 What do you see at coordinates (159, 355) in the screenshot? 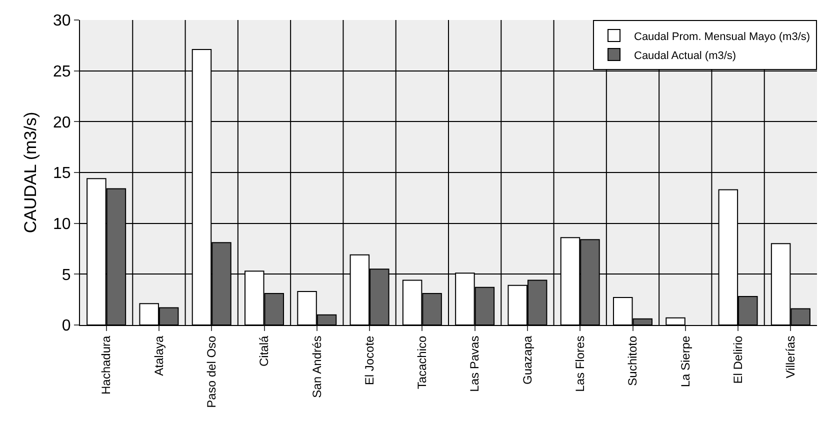
I see `x-tick-label: Atalaya` at bounding box center [159, 355].